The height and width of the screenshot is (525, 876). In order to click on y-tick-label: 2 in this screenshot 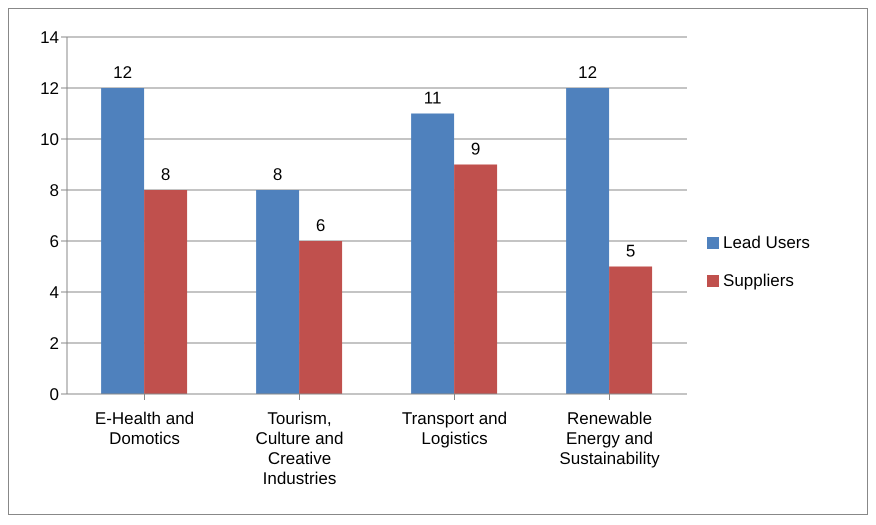, I will do `click(54, 344)`.